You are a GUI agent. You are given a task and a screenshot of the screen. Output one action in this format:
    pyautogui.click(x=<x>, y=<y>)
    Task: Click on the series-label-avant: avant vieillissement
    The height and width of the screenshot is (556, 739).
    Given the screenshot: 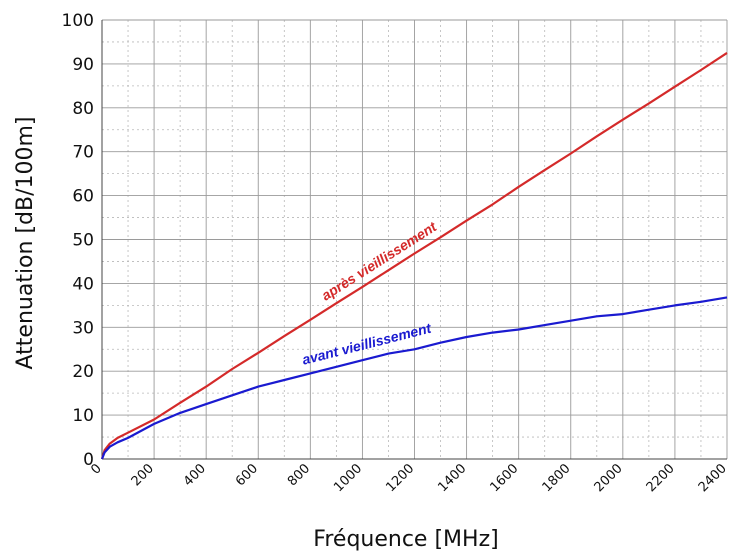 What is the action you would take?
    pyautogui.click(x=366, y=343)
    